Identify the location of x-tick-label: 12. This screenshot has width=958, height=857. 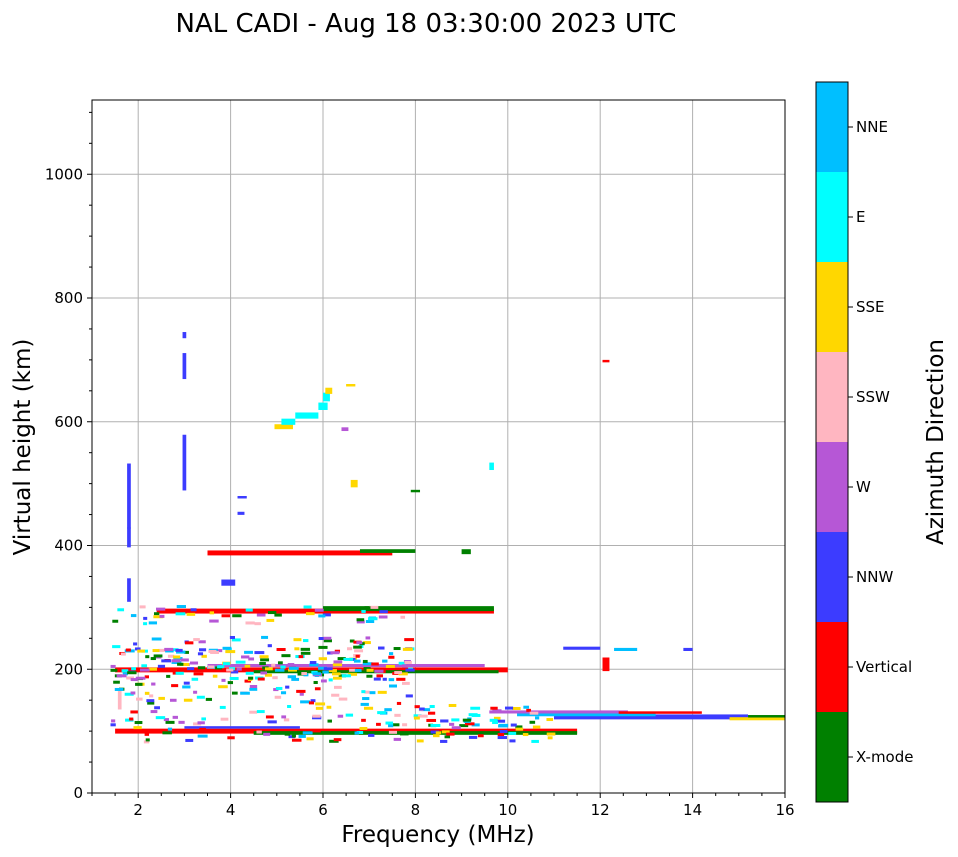
(600, 810).